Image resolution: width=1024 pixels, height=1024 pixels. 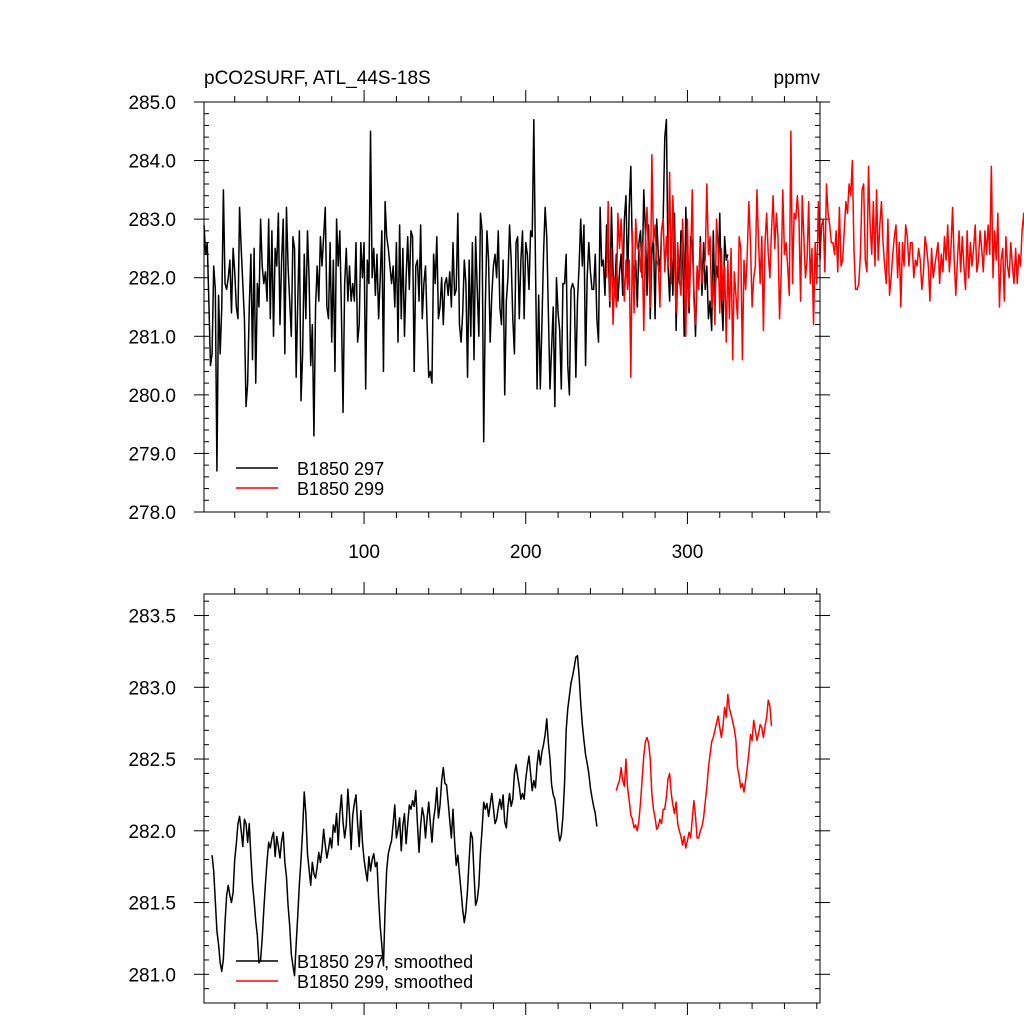 I want to click on y-tick-label: 284.0, so click(x=152, y=162).